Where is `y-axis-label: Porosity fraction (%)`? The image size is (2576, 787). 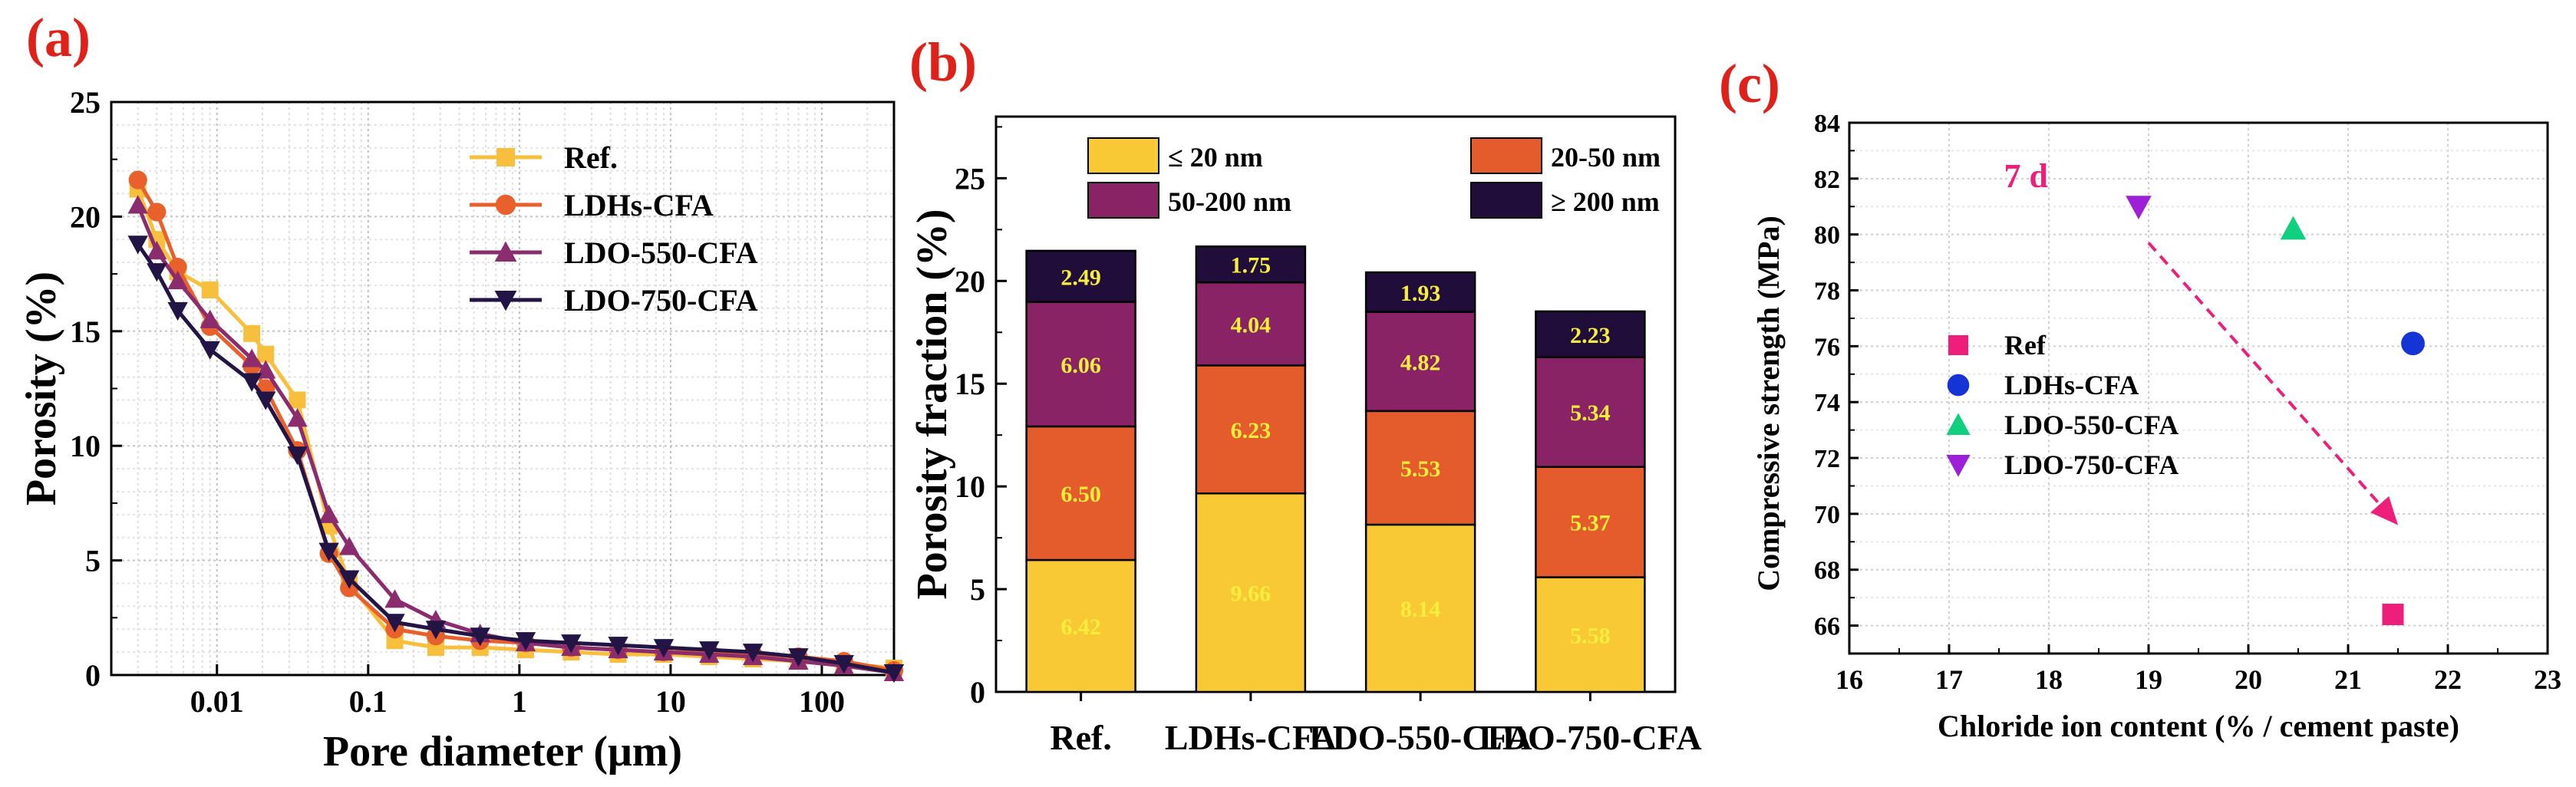 y-axis-label: Porosity fraction (%) is located at coordinates (933, 404).